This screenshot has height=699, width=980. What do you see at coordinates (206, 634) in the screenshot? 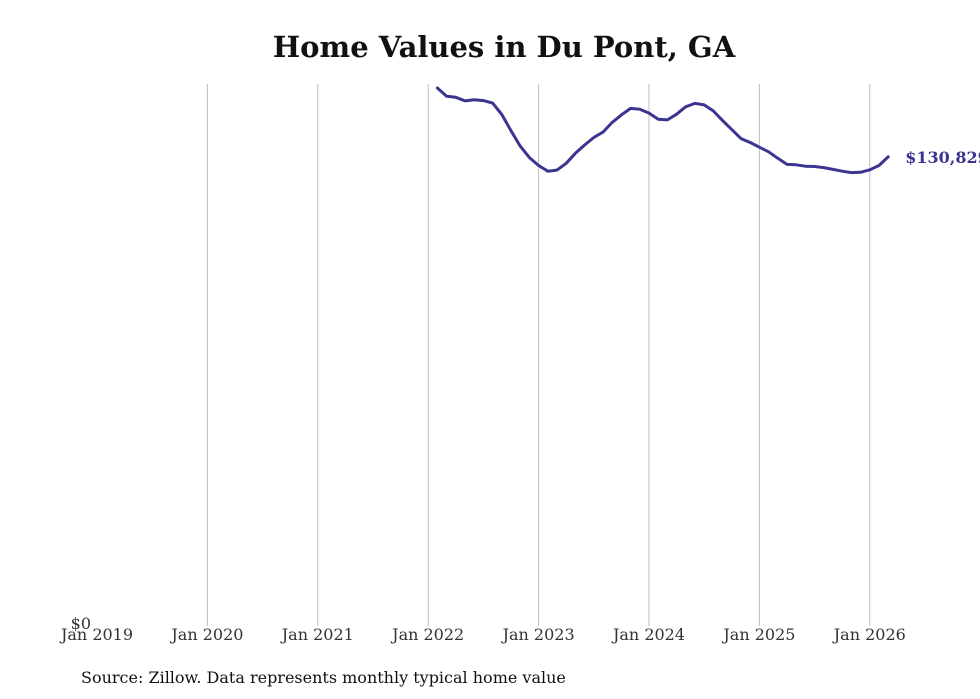
I see `x-tick-label: Jan 2020` at bounding box center [206, 634].